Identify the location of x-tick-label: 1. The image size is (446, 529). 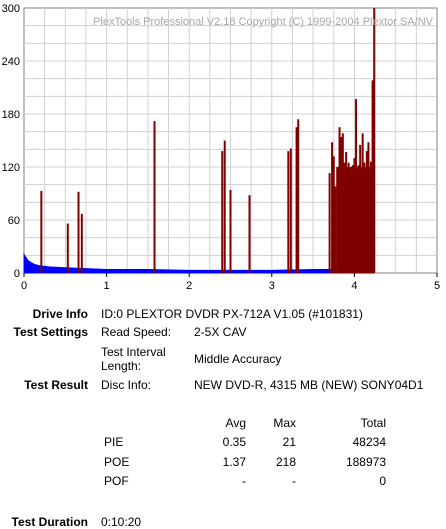
(107, 286).